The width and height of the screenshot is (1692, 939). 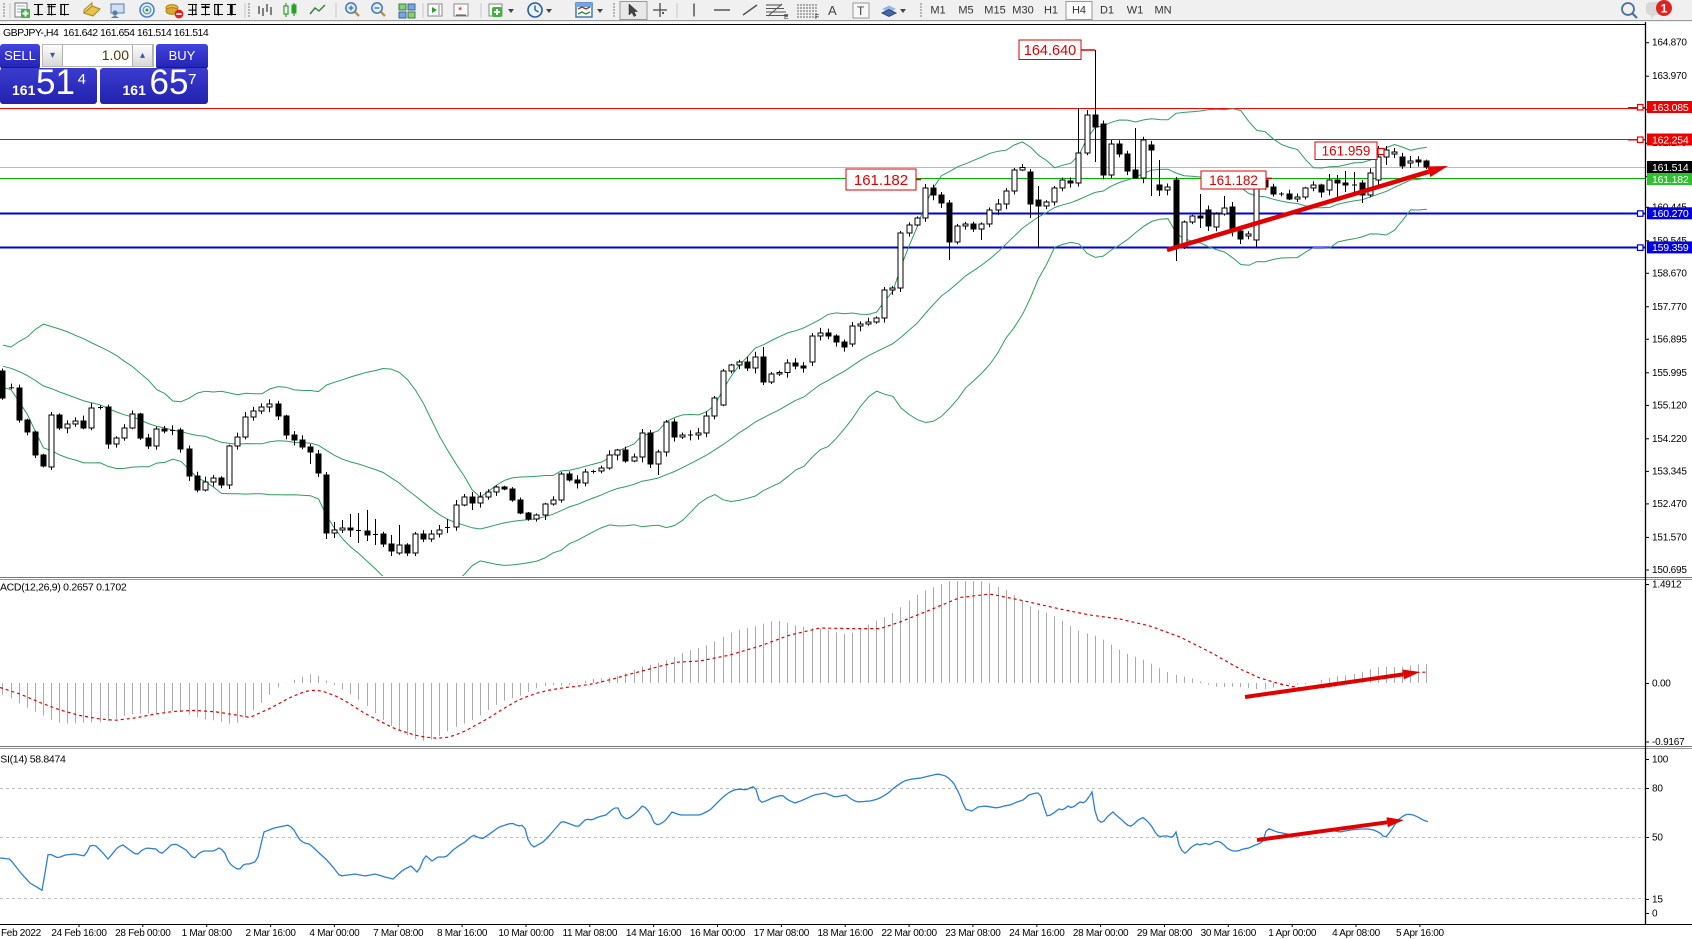 I want to click on svg-text: 163.085, so click(x=1670, y=108).